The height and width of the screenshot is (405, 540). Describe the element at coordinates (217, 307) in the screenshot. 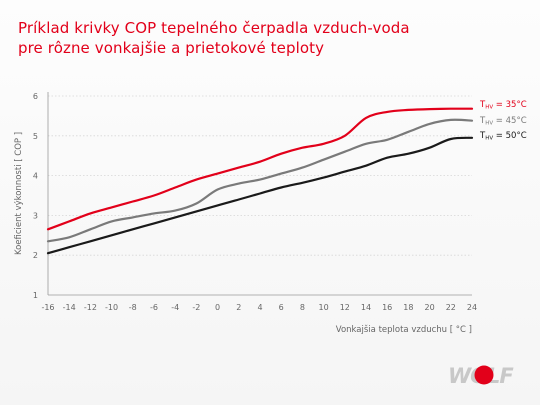

I see `x-tick-label: 0` at that location.